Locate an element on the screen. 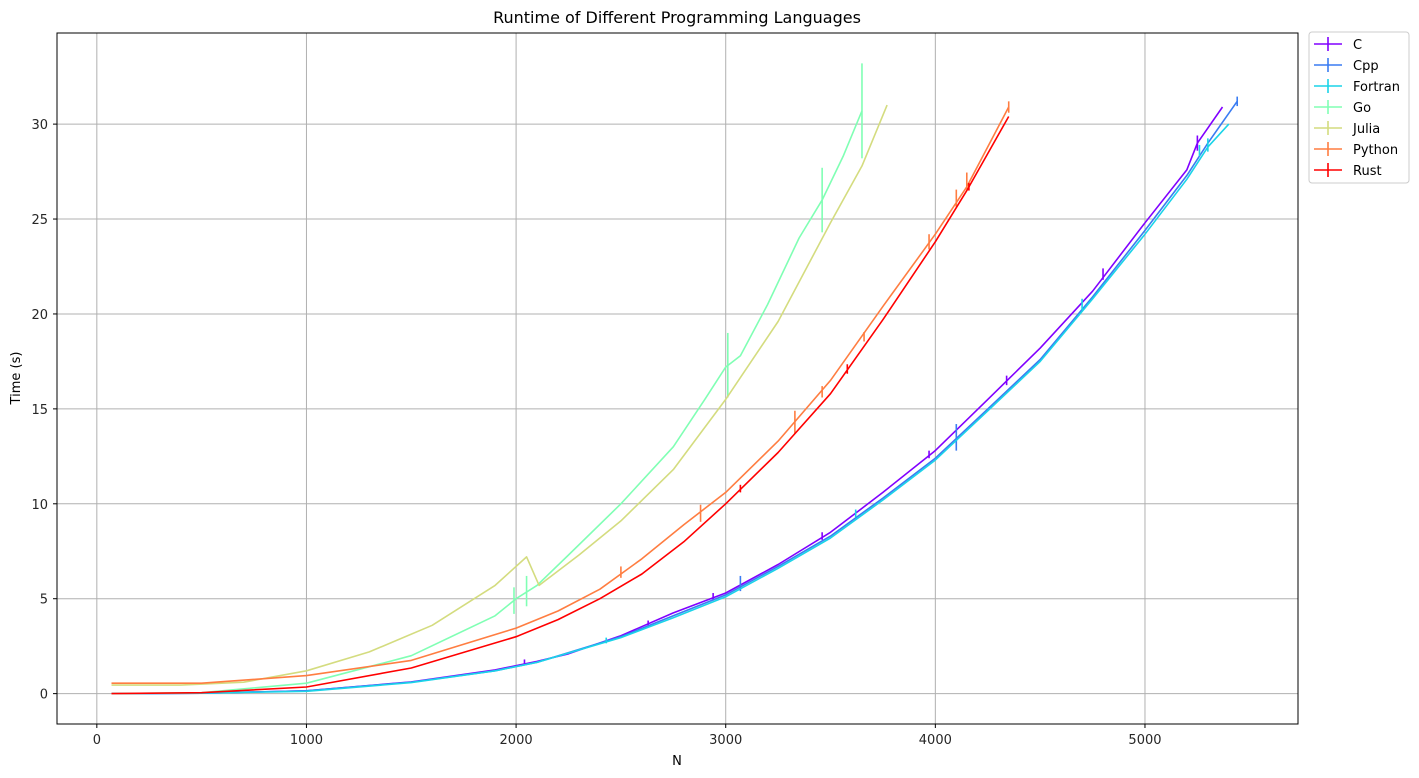 Image resolution: width=1419 pixels, height=778 pixels. x-tick-label: 1000 is located at coordinates (306, 740).